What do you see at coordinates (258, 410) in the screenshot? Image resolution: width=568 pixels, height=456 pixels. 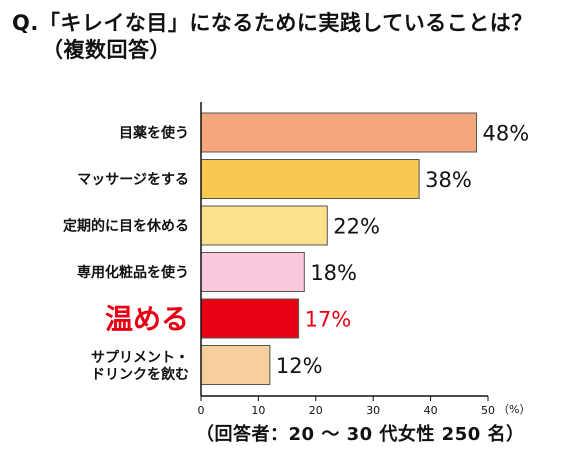 I see `x-tick-label: 10` at bounding box center [258, 410].